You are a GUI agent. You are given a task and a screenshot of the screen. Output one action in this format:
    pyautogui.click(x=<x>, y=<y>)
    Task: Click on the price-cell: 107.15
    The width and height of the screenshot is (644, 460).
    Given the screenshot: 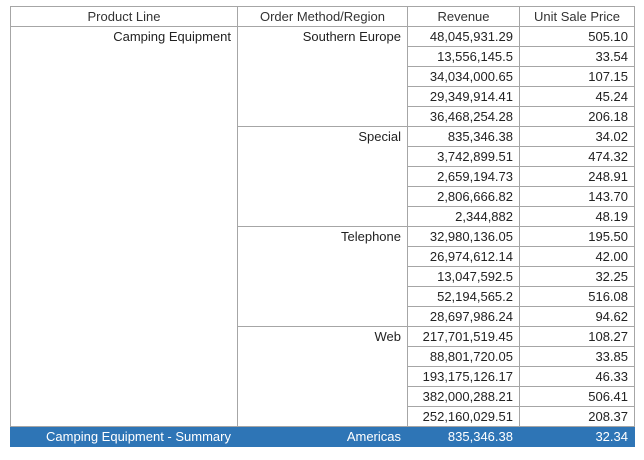 What is the action you would take?
    pyautogui.click(x=577, y=76)
    